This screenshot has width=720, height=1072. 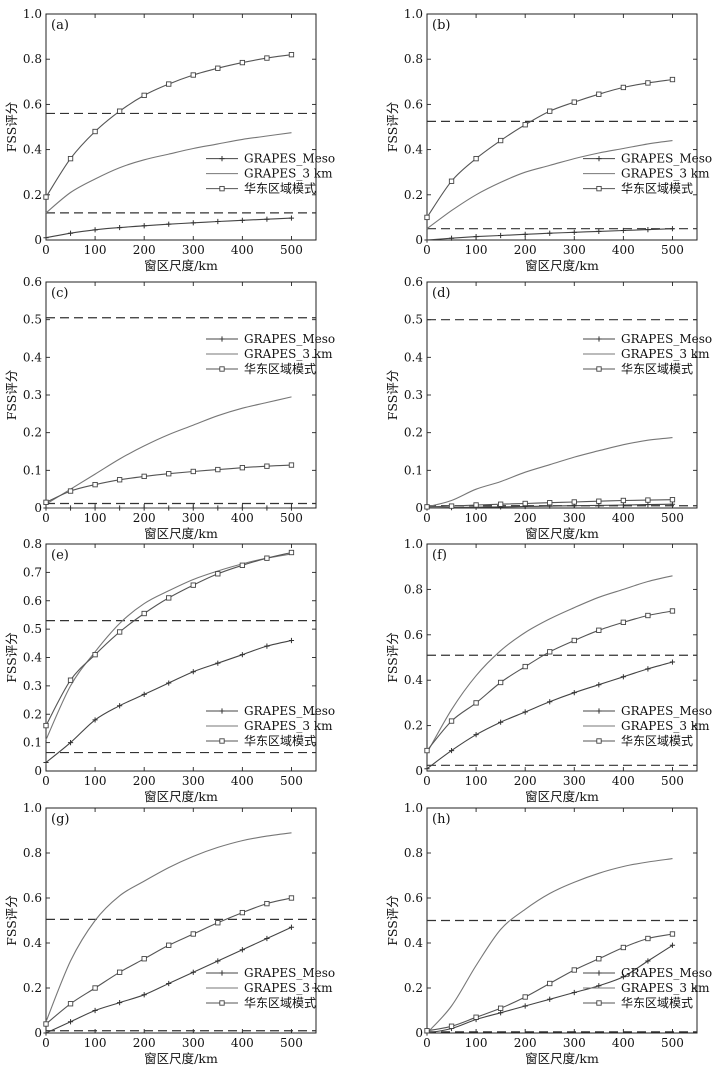 I want to click on series-line-east-china, so click(x=549, y=148).